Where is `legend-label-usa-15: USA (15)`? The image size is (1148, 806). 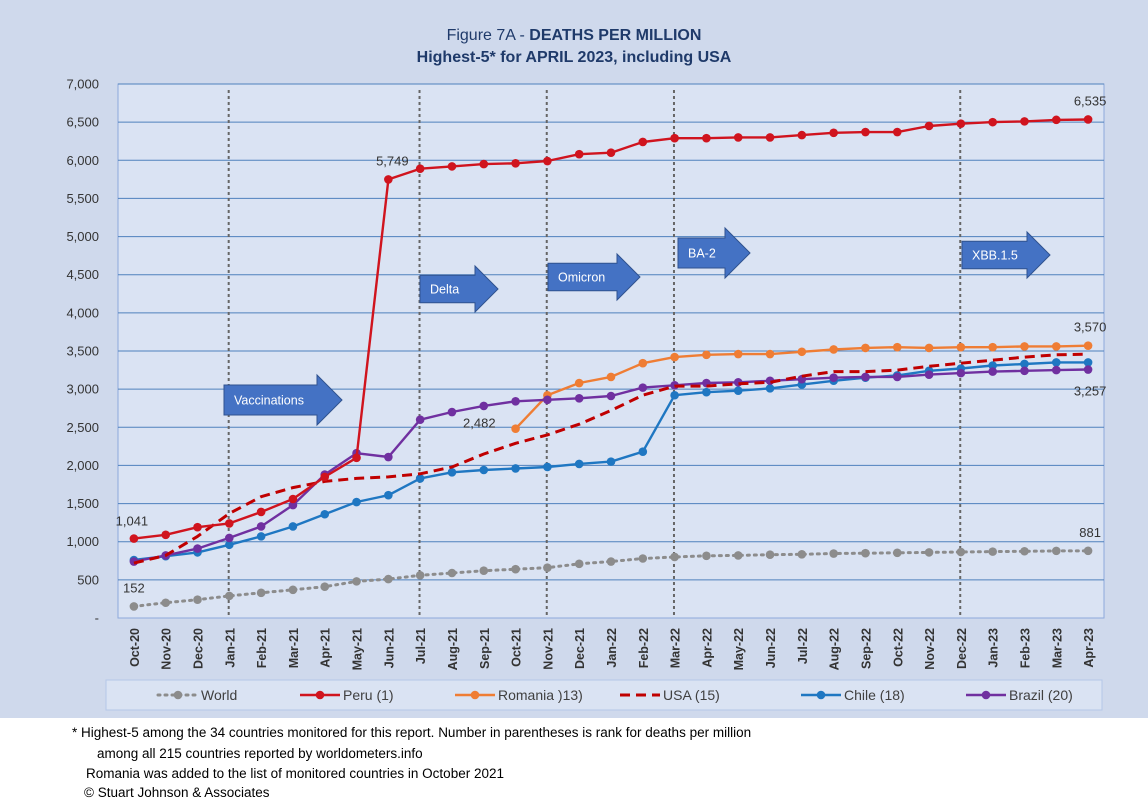
legend-label-usa-15: USA (15) is located at coordinates (691, 695).